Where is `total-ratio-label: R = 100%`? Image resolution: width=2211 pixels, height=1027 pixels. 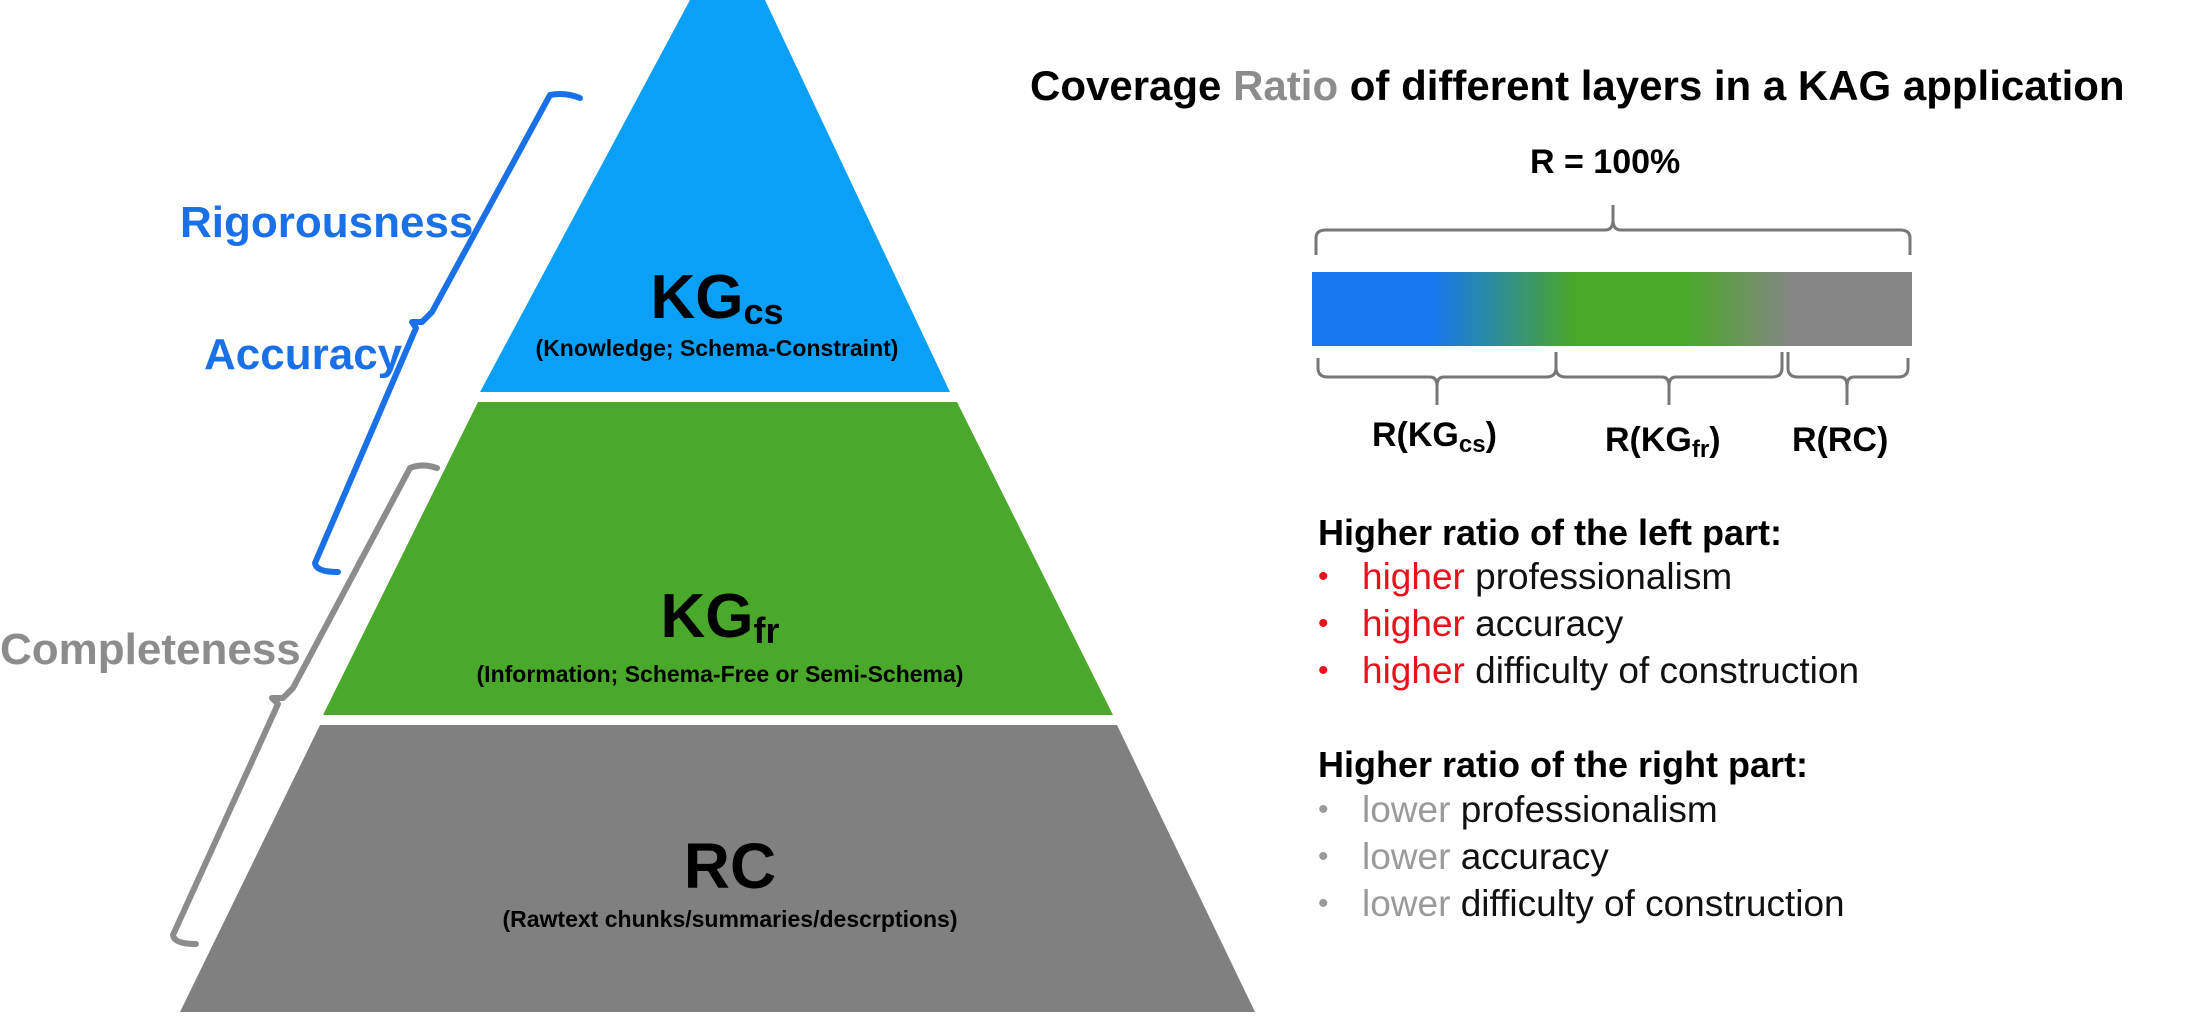
total-ratio-label: R = 100% is located at coordinates (1605, 162).